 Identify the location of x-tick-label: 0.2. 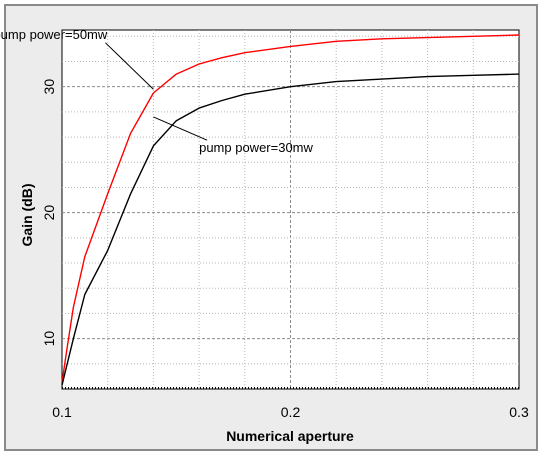
(291, 412).